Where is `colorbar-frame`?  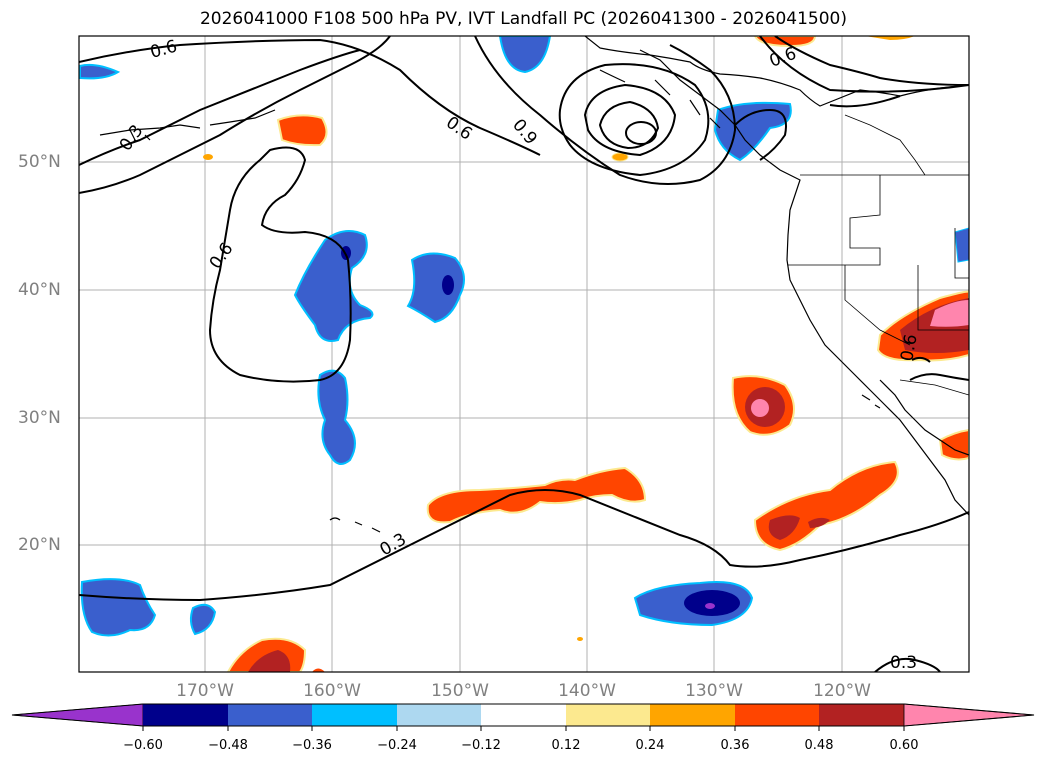
colorbar-frame is located at coordinates (523, 715).